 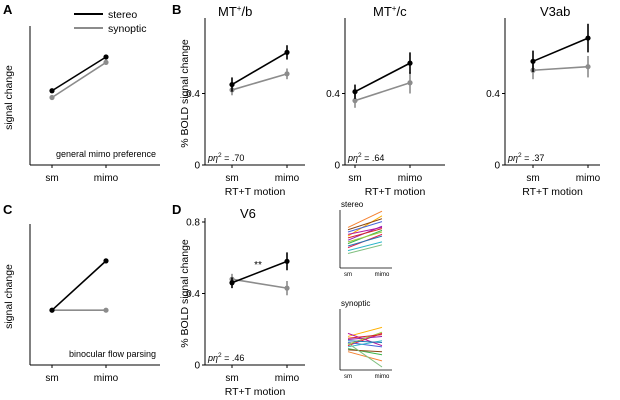 I want to click on y-tick-label: 0.8, so click(x=193, y=223).